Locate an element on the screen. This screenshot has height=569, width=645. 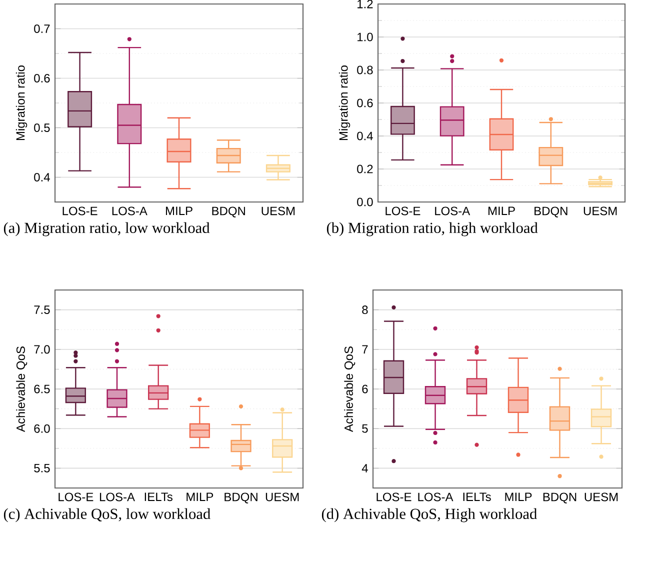
y-tick-label: 5 is located at coordinates (365, 428).